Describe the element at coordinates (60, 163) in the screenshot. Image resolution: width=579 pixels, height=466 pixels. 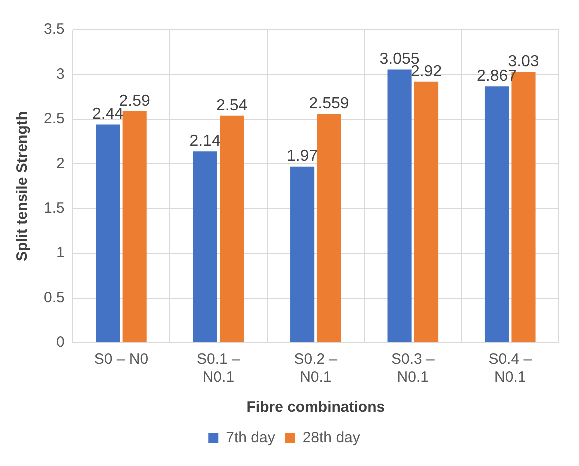
I see `y-tick-label: 2` at that location.